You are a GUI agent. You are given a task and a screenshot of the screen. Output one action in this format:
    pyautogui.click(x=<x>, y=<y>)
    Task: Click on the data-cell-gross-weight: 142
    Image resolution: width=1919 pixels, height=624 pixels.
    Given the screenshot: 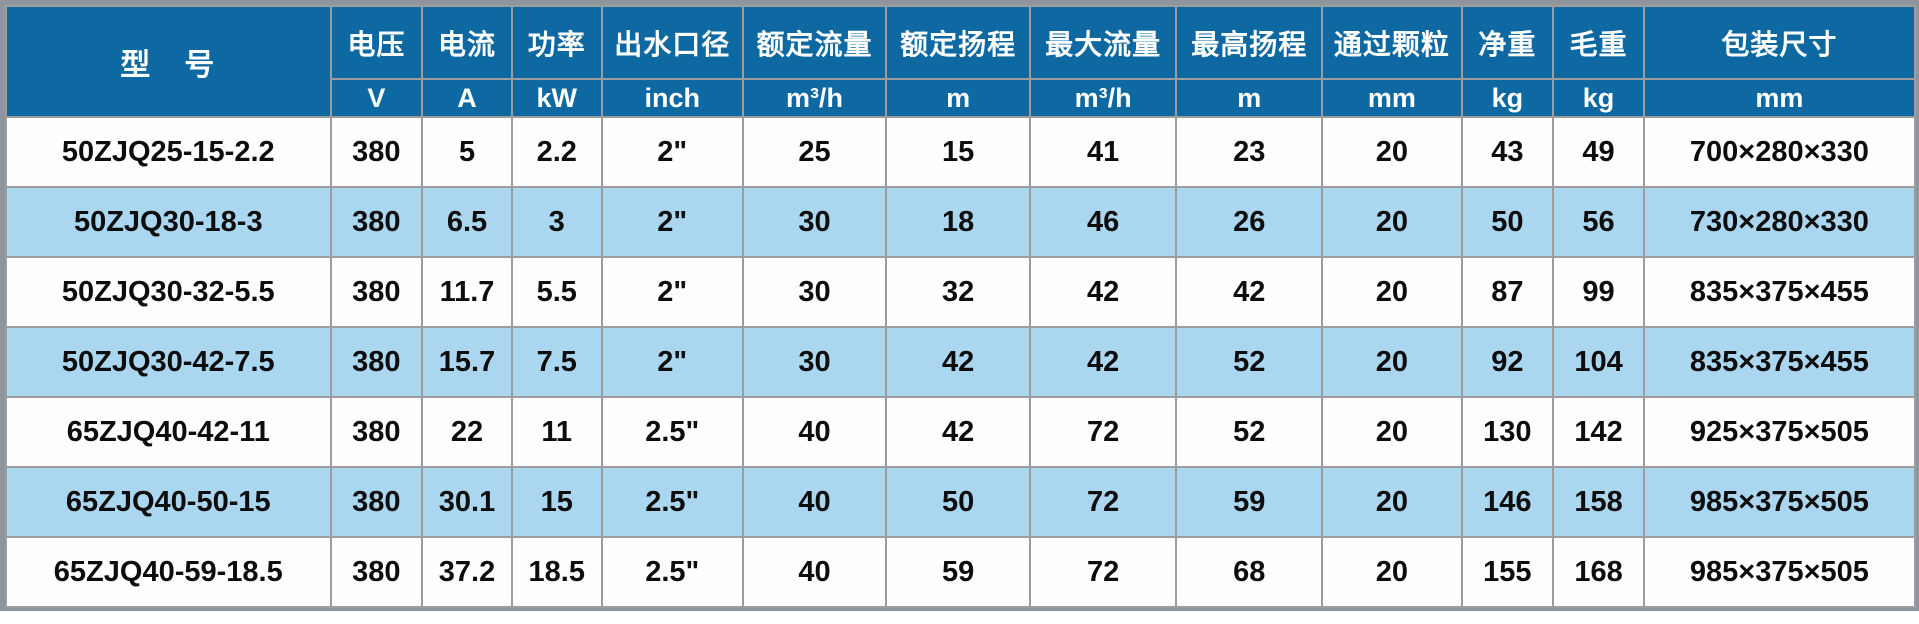 What is the action you would take?
    pyautogui.click(x=1598, y=432)
    